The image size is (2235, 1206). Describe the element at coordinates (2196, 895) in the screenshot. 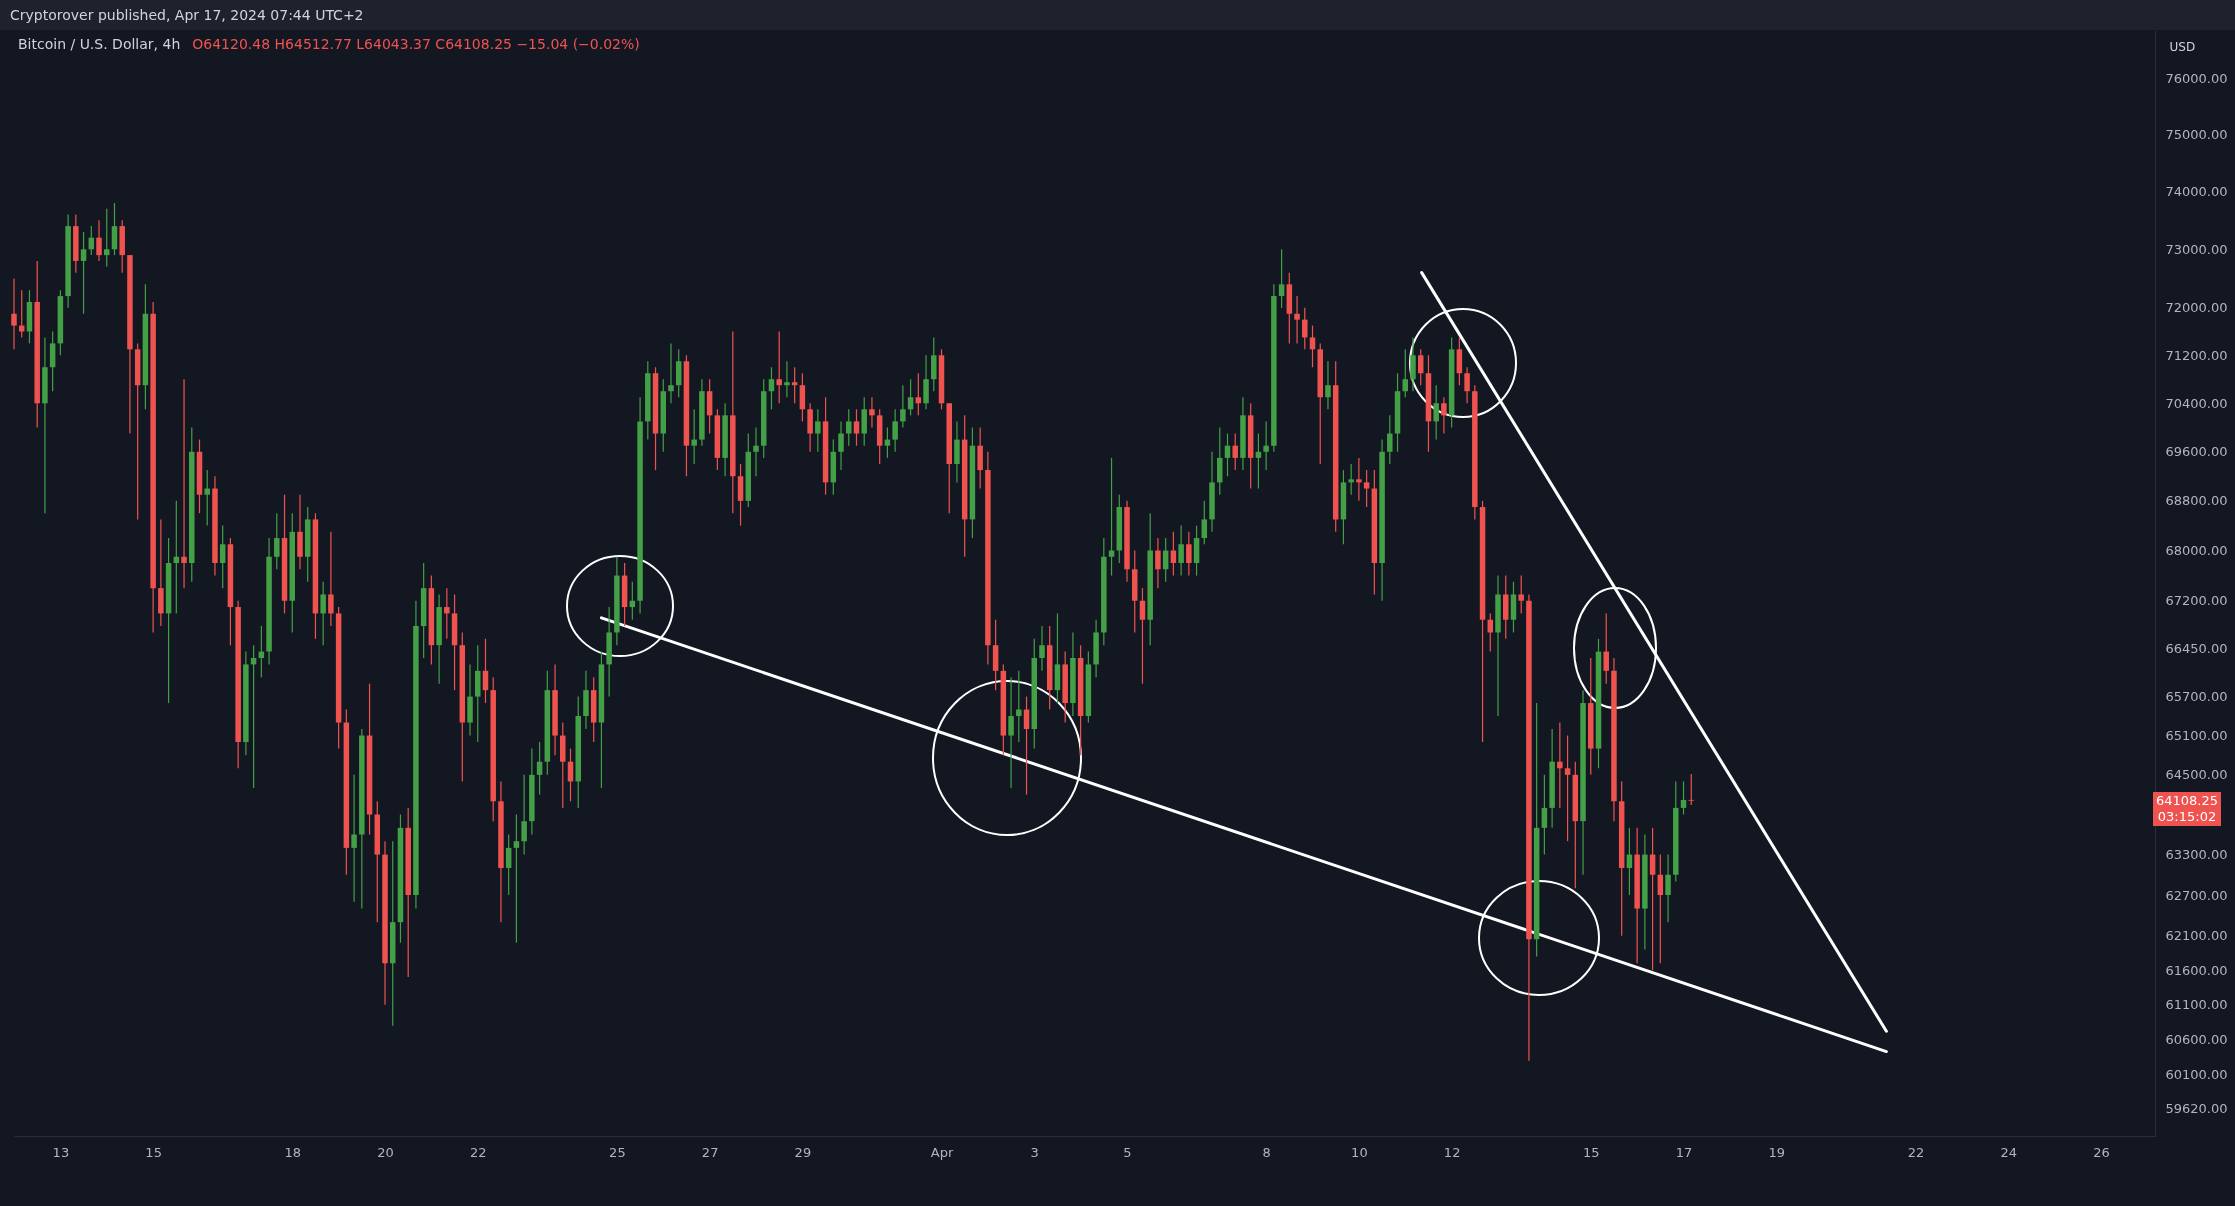

I see `y-tick-label: 62700.00` at that location.